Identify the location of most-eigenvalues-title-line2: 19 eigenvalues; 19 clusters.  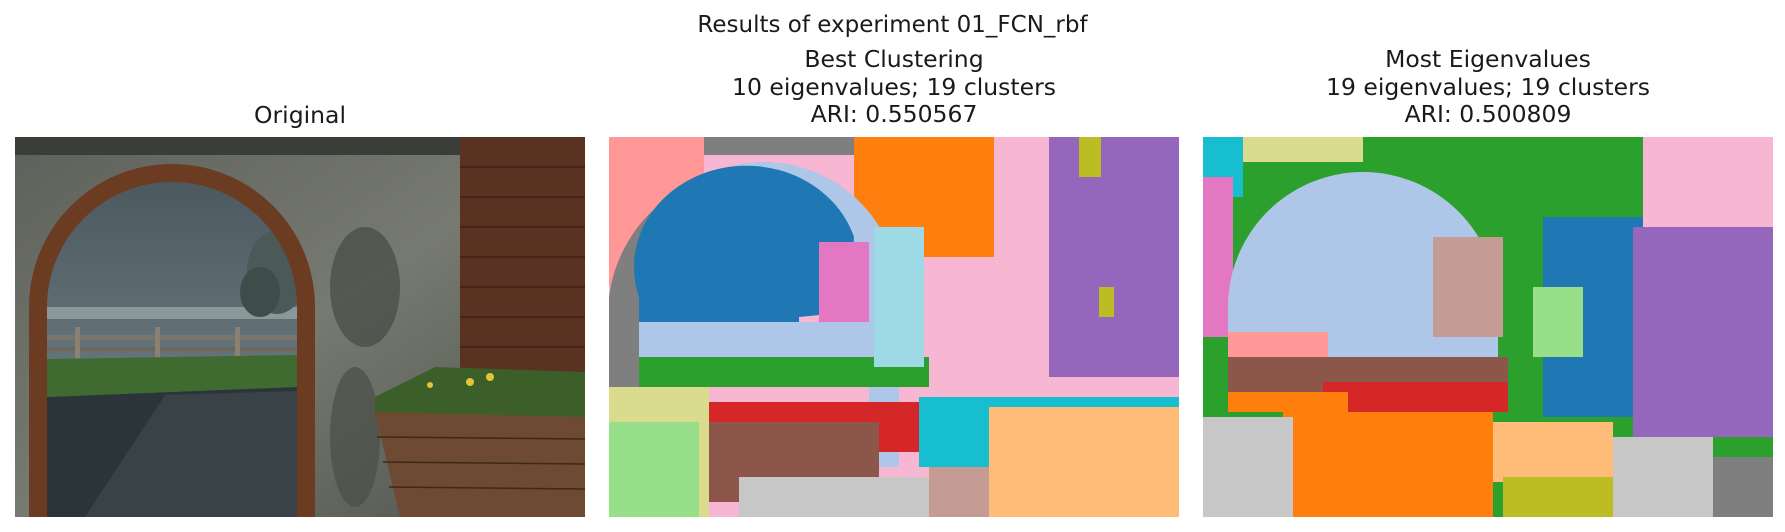
(1488, 86).